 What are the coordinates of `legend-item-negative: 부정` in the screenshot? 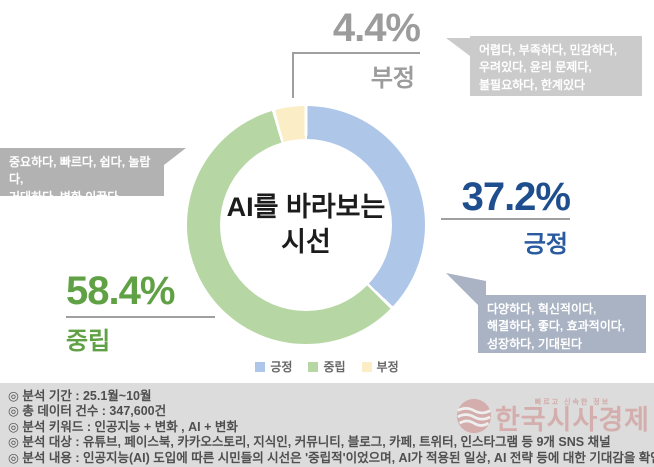 It's located at (380, 366).